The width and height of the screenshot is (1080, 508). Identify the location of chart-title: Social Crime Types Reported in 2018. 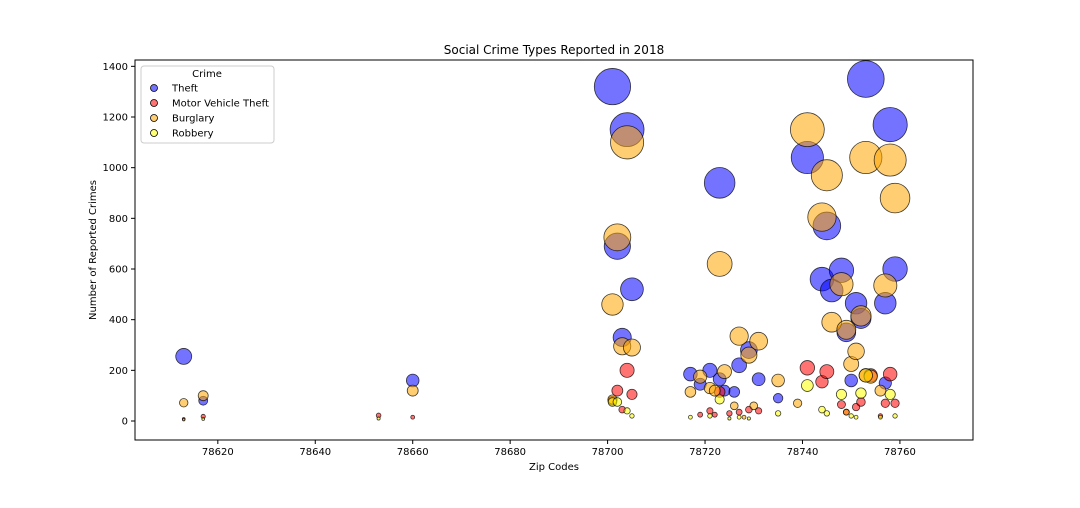
(554, 50).